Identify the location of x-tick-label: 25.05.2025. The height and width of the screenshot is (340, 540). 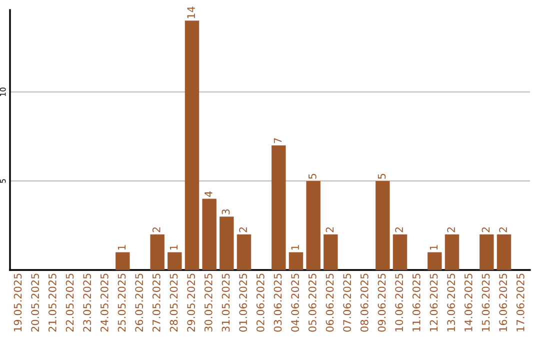
(122, 303).